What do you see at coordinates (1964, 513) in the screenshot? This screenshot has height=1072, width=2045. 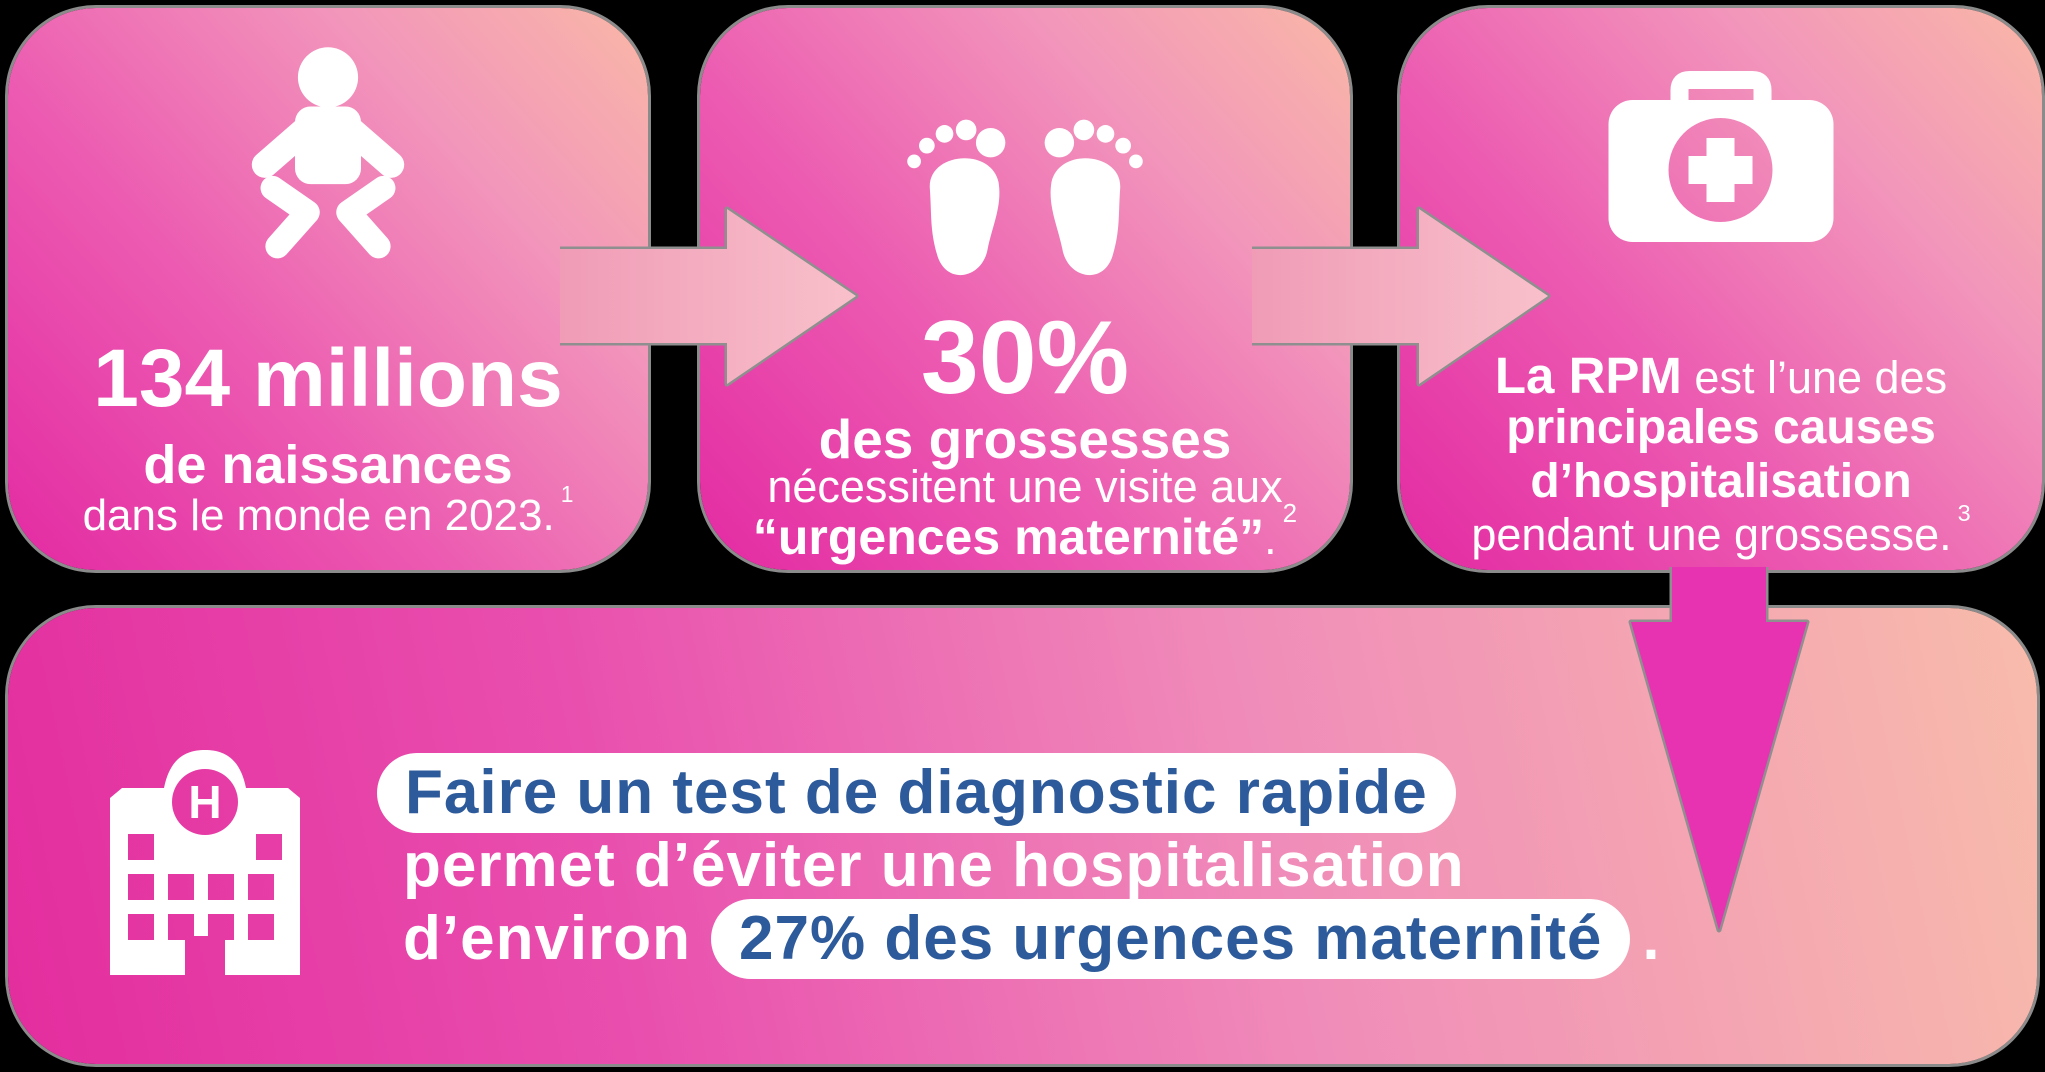 I see `footnote-3: 3` at bounding box center [1964, 513].